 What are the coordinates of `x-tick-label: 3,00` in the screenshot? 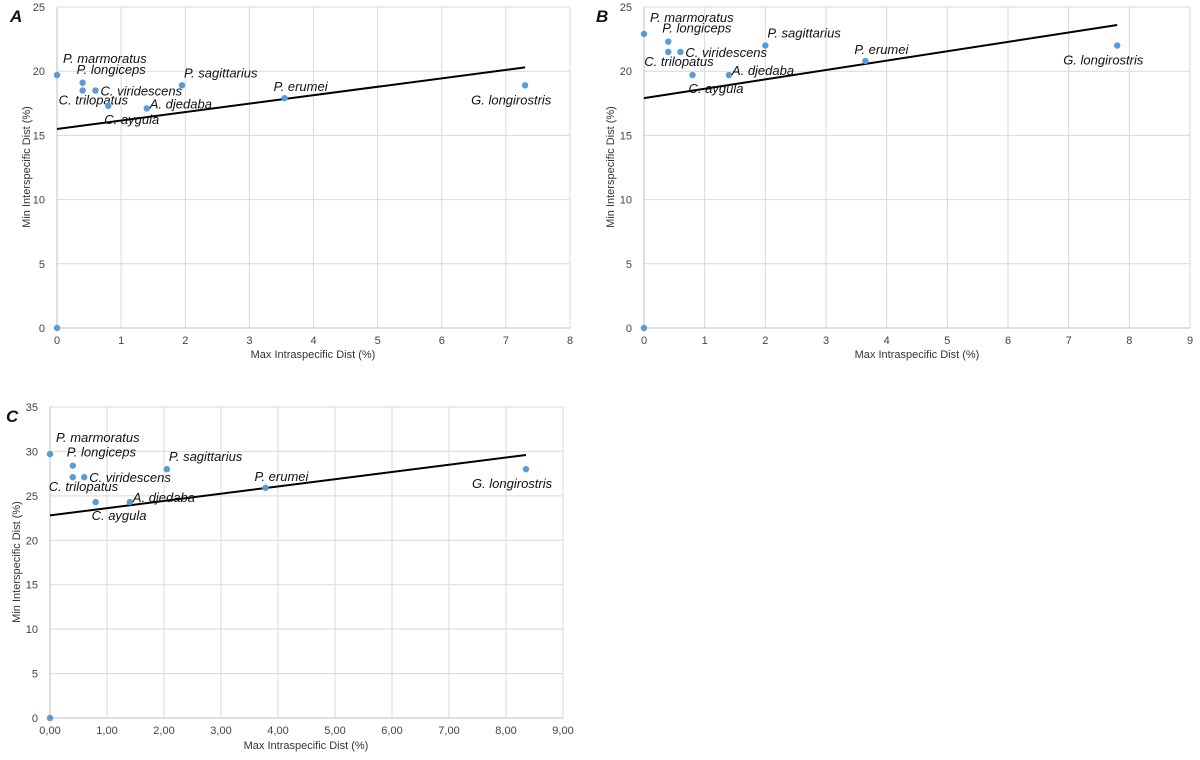 It's located at (220, 731).